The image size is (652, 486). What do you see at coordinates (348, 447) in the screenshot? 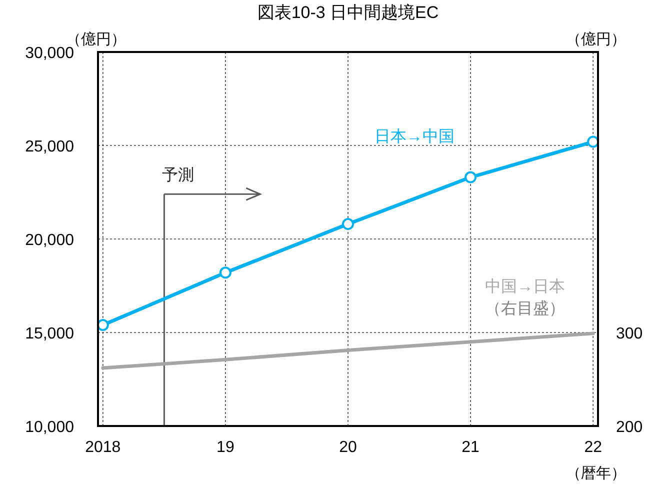
I see `x-tick-label: 20` at bounding box center [348, 447].